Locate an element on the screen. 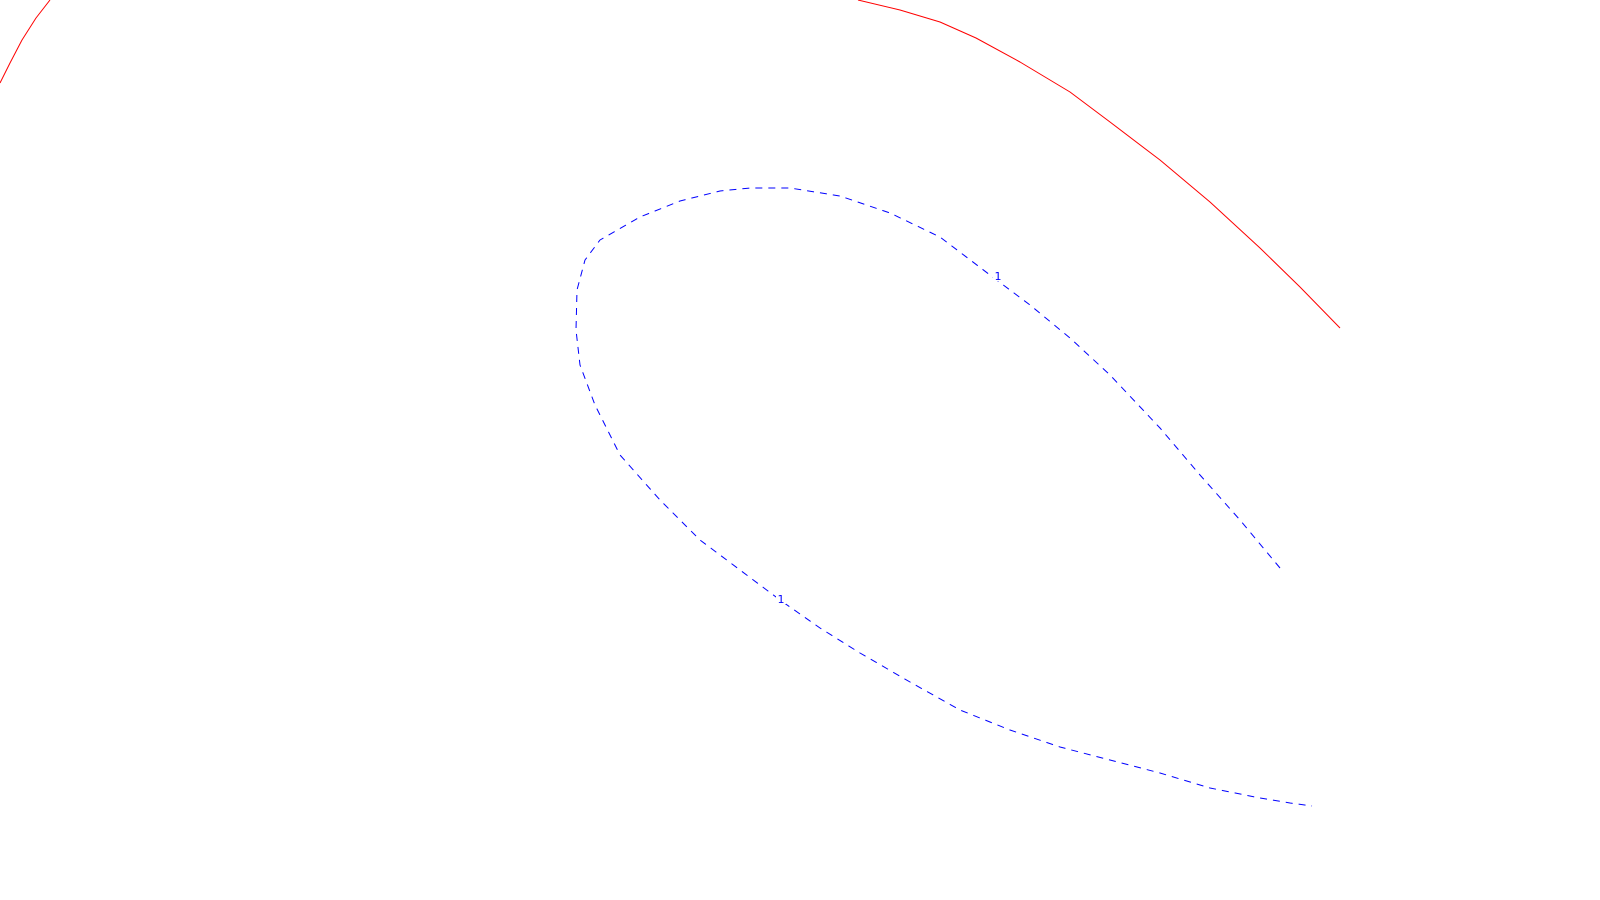 The width and height of the screenshot is (1600, 900). contour-labels: 11 is located at coordinates (889, 437).